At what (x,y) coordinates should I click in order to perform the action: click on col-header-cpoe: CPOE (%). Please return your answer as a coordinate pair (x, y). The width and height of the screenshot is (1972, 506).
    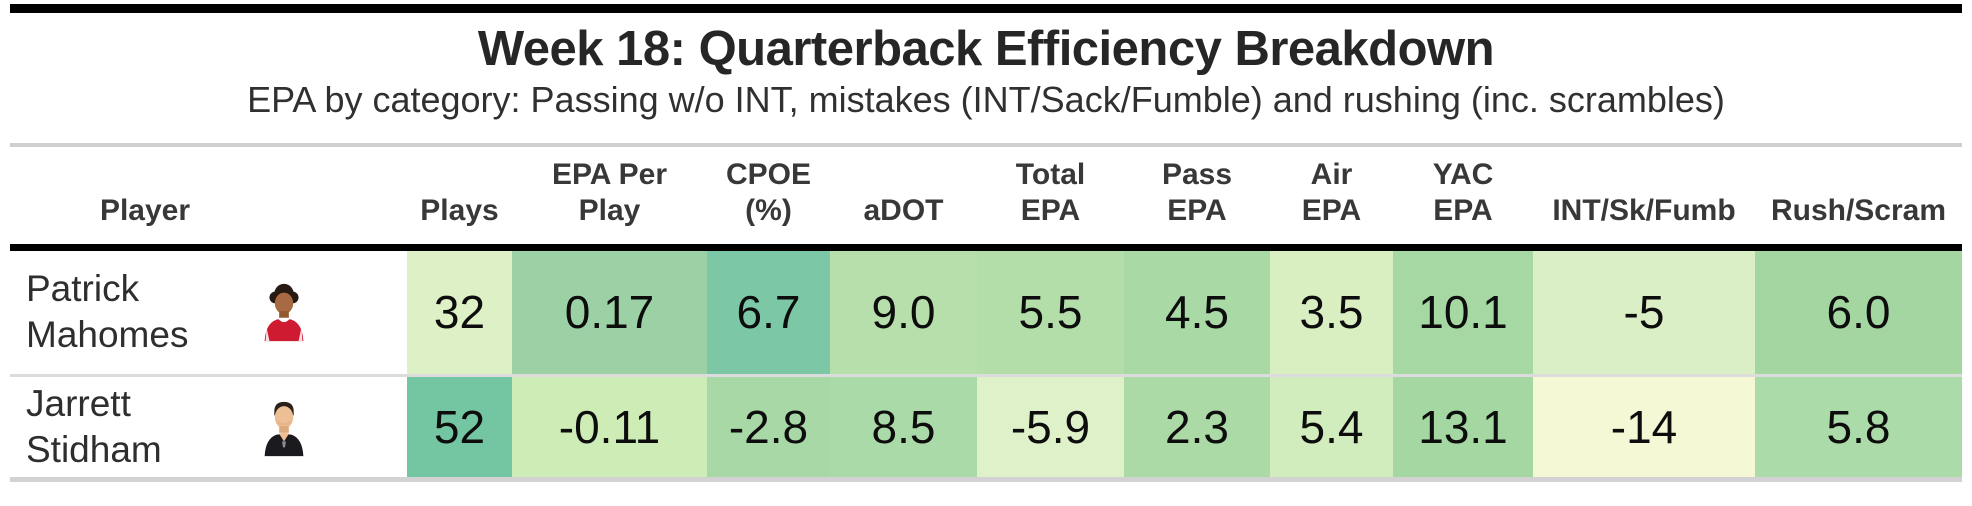
    Looking at the image, I should click on (768, 199).